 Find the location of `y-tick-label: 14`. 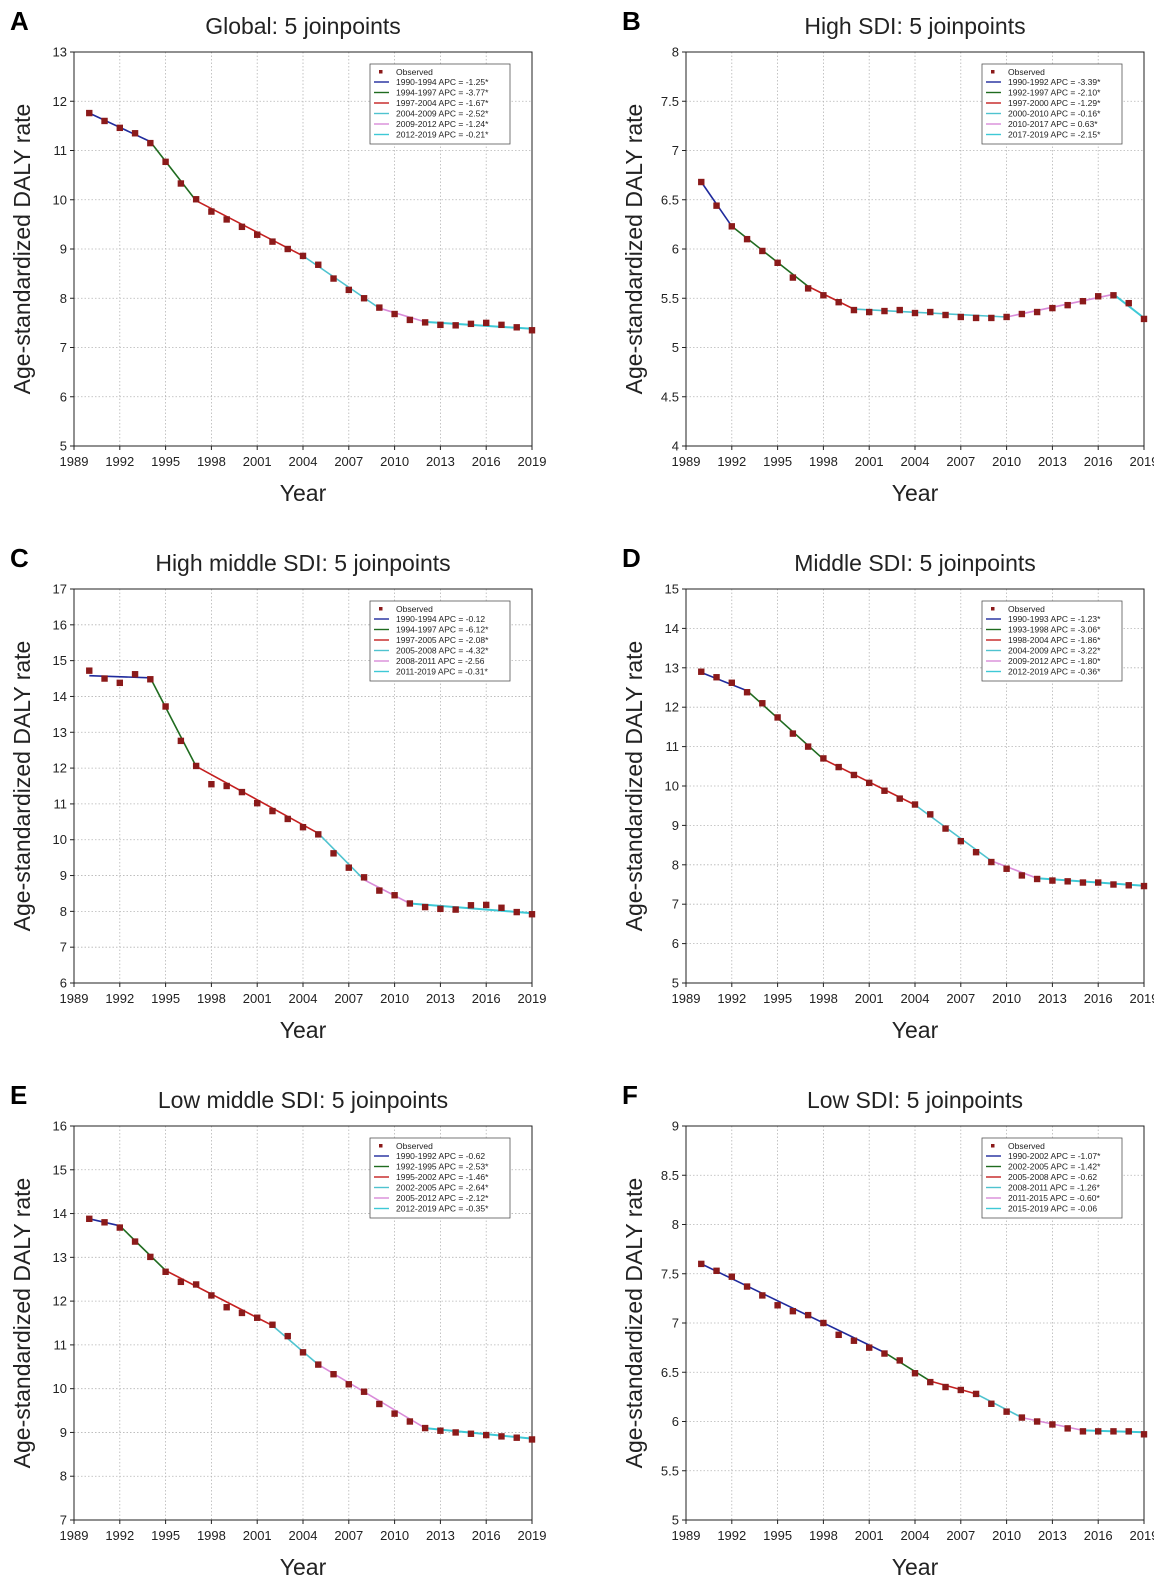

y-tick-label: 14 is located at coordinates (60, 1213).